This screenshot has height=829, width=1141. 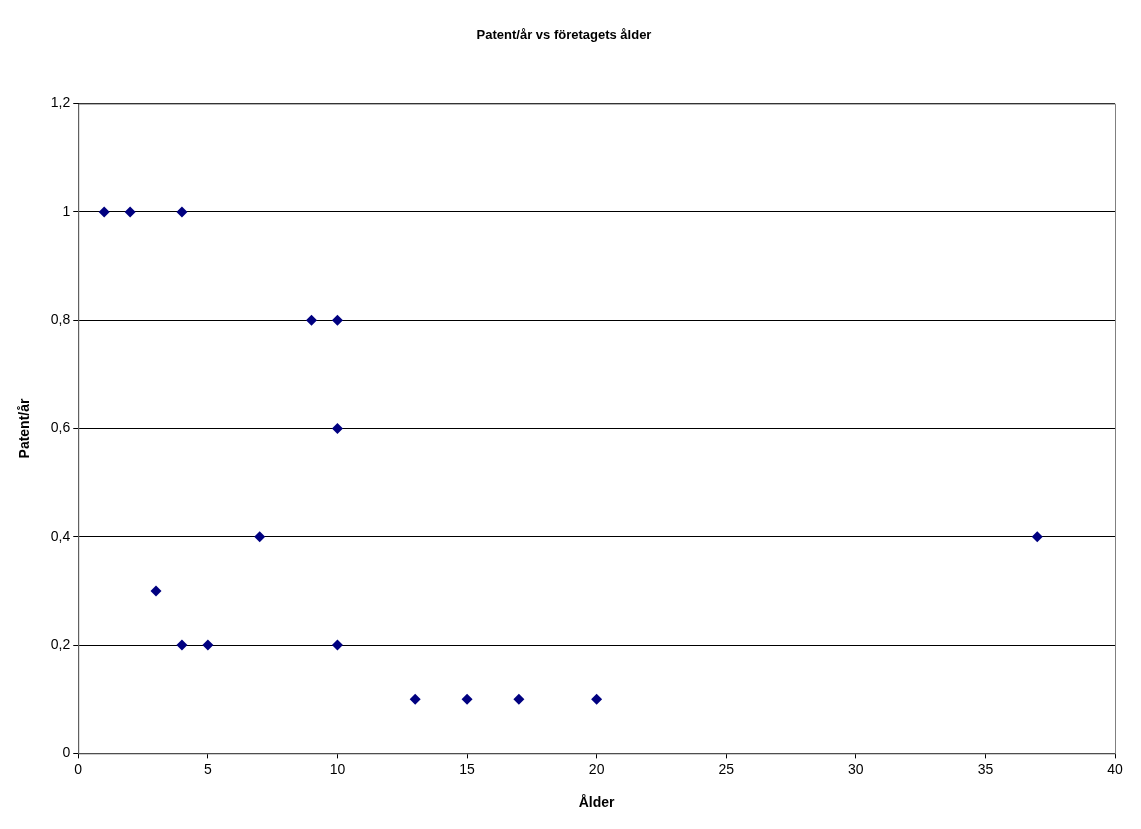 I want to click on y-tick-label: 0,4, so click(x=60, y=535).